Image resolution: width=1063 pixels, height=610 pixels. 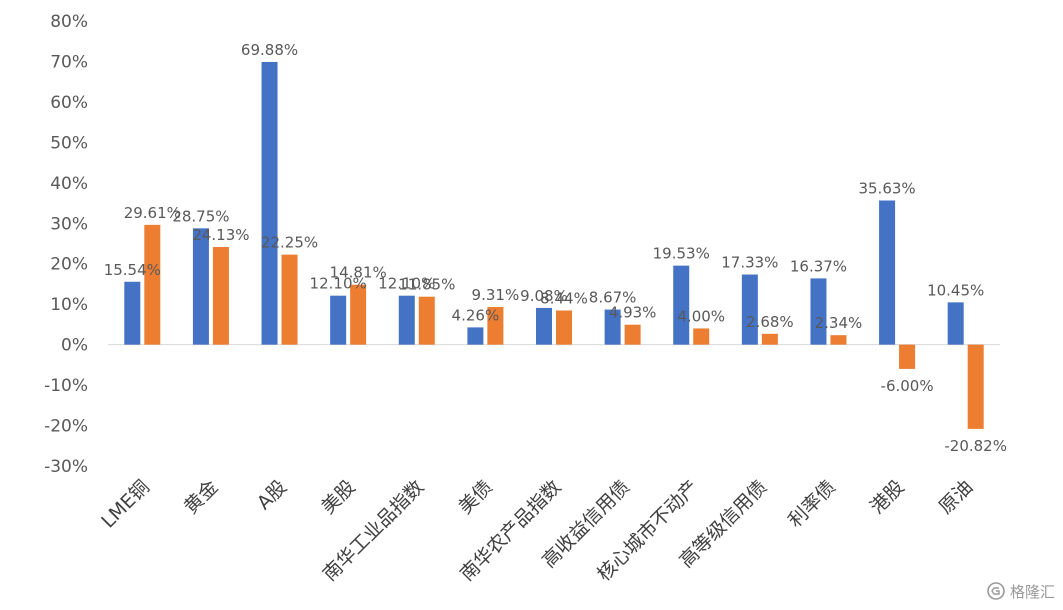 What do you see at coordinates (886, 188) in the screenshot?
I see `data-label: 35.63%` at bounding box center [886, 188].